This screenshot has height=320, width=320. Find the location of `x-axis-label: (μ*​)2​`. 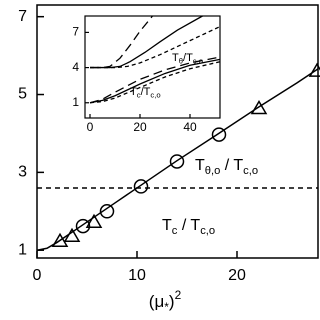

x-axis-label: (μ*​)2​ is located at coordinates (165, 301).